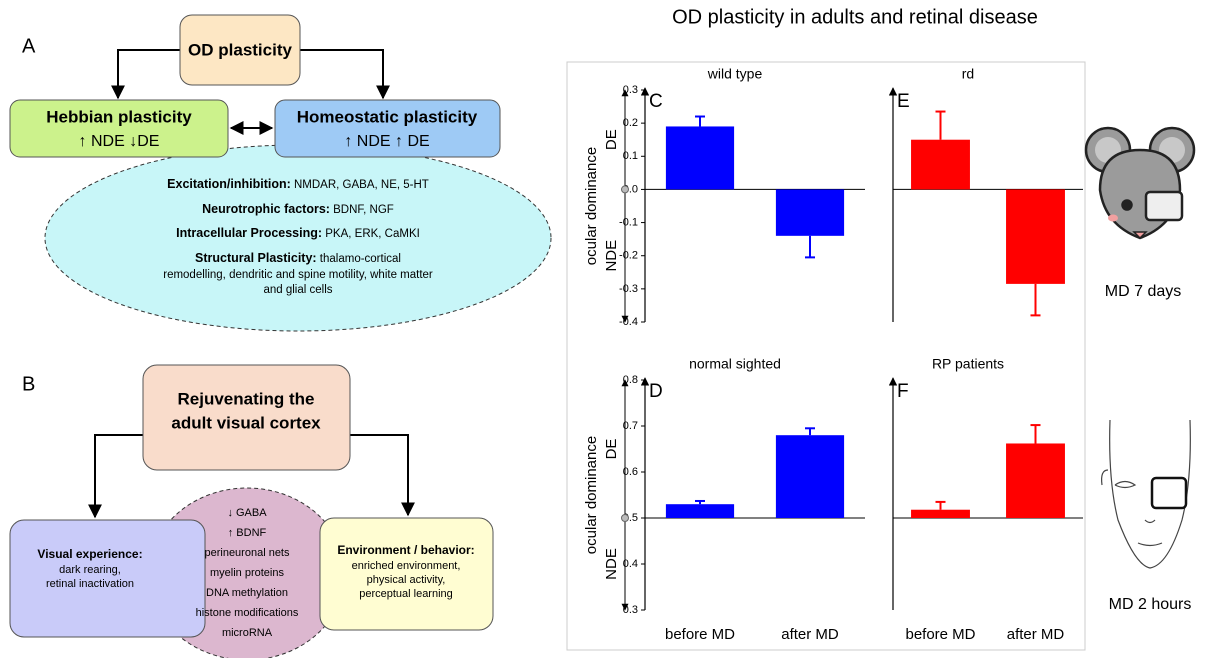 The width and height of the screenshot is (1205, 658). What do you see at coordinates (256, 258) in the screenshot?
I see `mechanism-label: Structural Plasticity:` at bounding box center [256, 258].